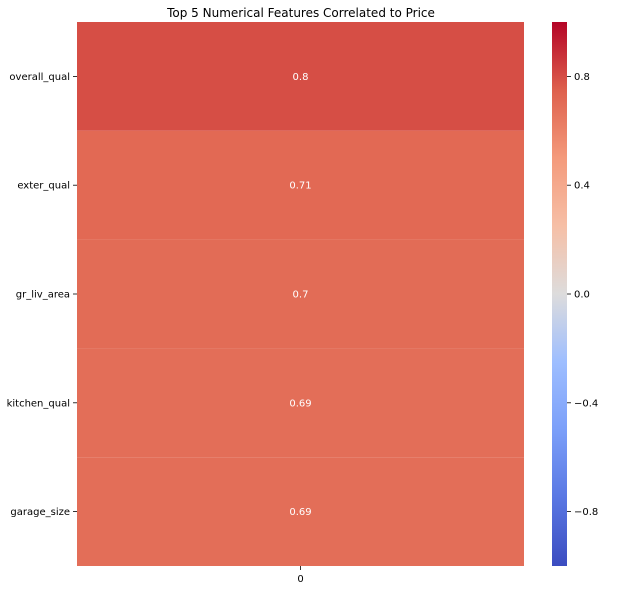 Image resolution: width=617 pixels, height=590 pixels. I want to click on row-tick-label: gr_liv_area, so click(43, 295).